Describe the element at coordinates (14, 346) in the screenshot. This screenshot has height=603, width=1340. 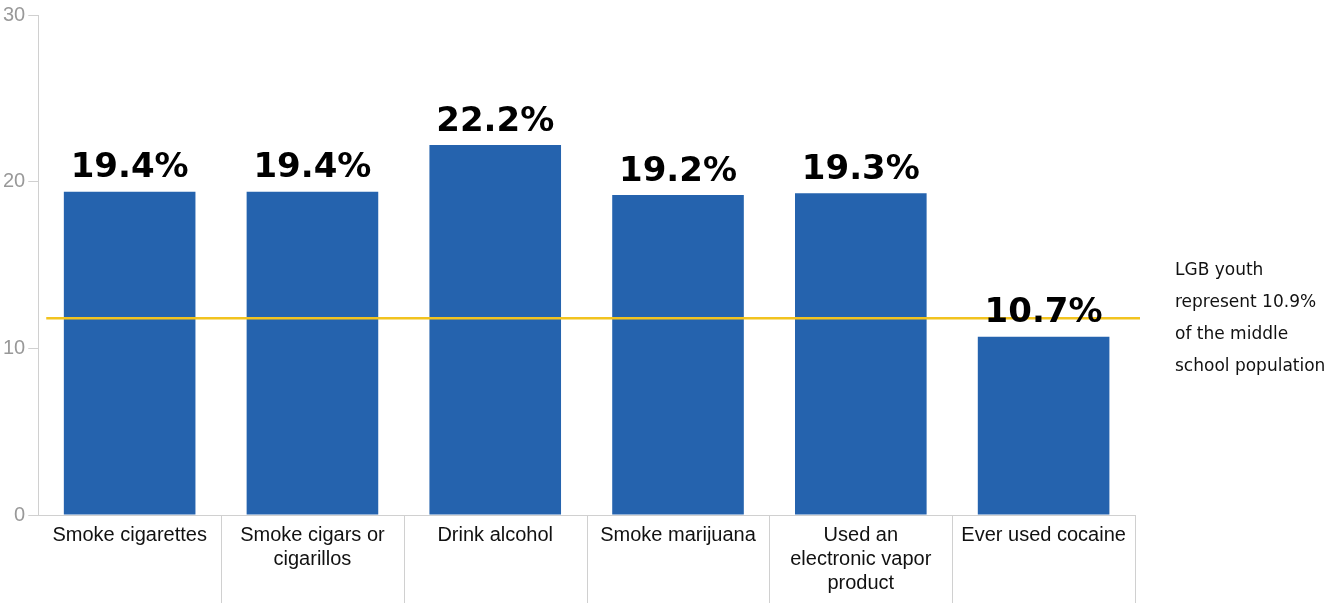
I see `y-tick-label: 10` at that location.